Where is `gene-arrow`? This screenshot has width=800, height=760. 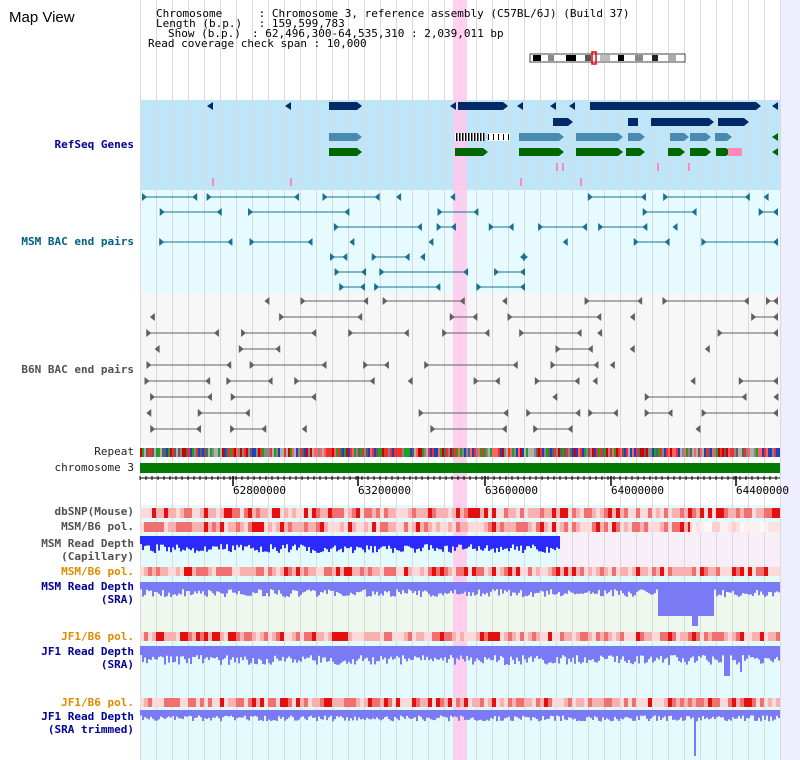
gene-arrow is located at coordinates (711, 122).